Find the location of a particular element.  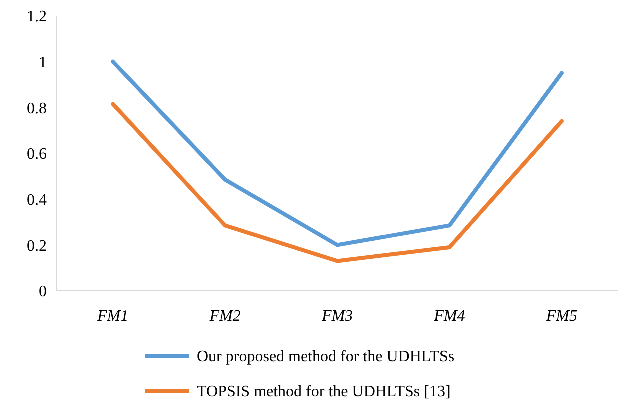

y-tick-label: 0.6 is located at coordinates (37, 155).